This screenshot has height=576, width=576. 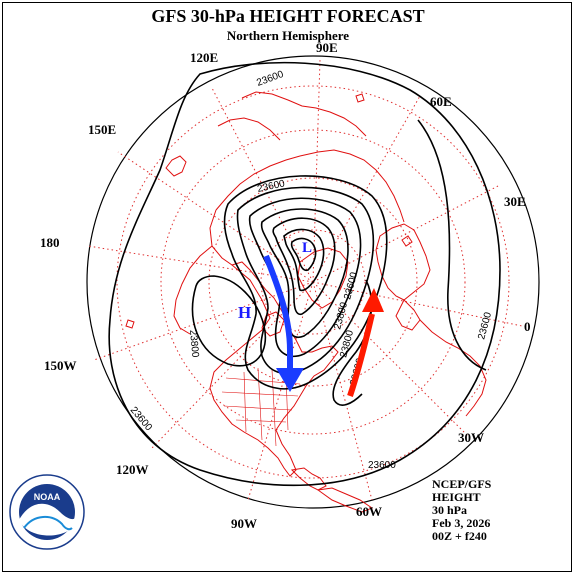 What do you see at coordinates (261, 407) in the screenshot?
I see `us-state-lines` at bounding box center [261, 407].